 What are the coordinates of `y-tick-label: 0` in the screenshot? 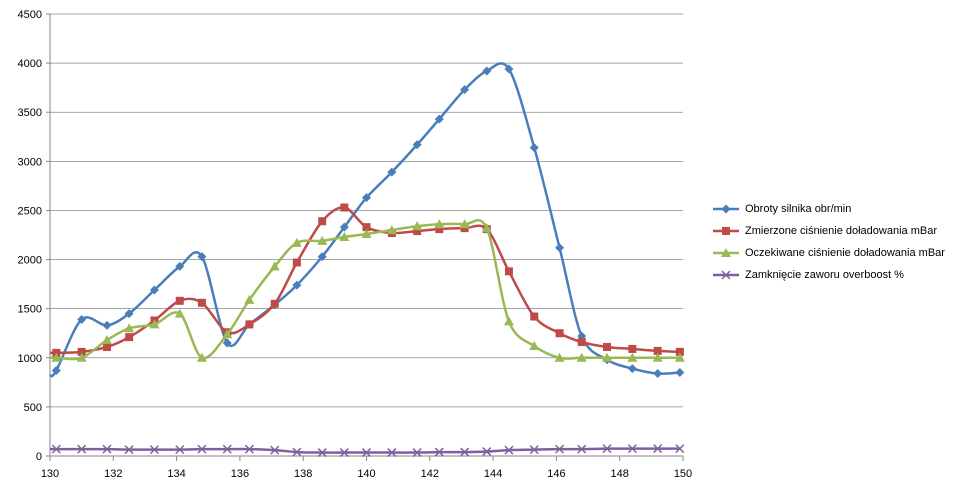 It's located at (39, 457).